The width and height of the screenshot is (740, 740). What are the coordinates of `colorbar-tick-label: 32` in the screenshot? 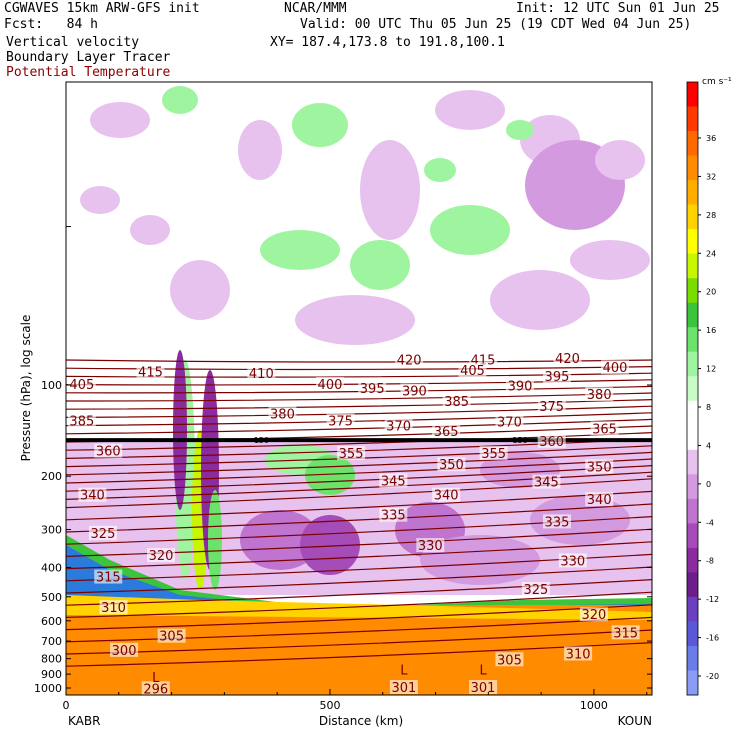 It's located at (711, 176).